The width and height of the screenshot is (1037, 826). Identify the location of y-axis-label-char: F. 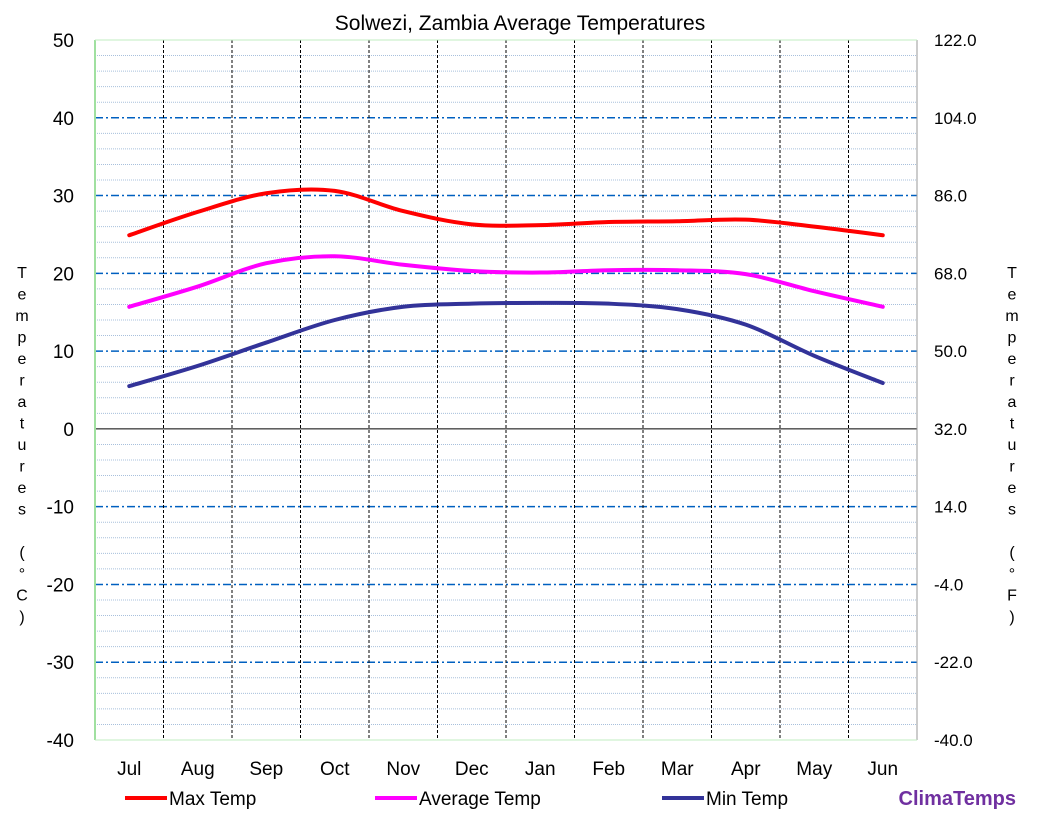
(1012, 596).